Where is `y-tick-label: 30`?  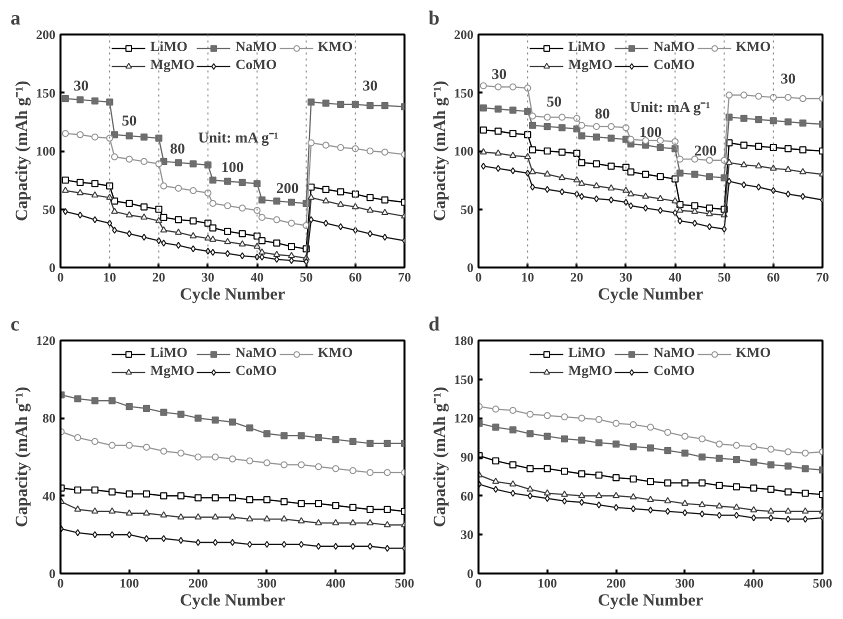
y-tick-label: 30 is located at coordinates (467, 534).